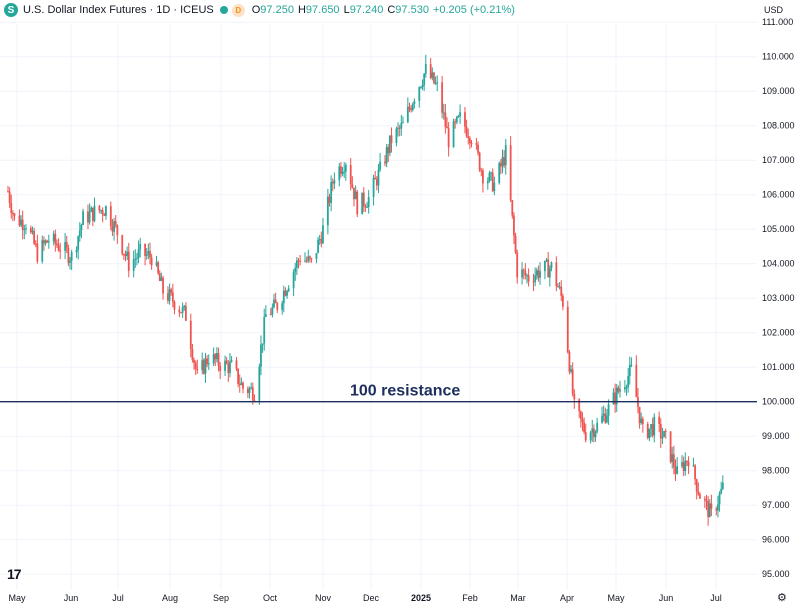  What do you see at coordinates (17, 598) in the screenshot?
I see `x-tick-label: May` at bounding box center [17, 598].